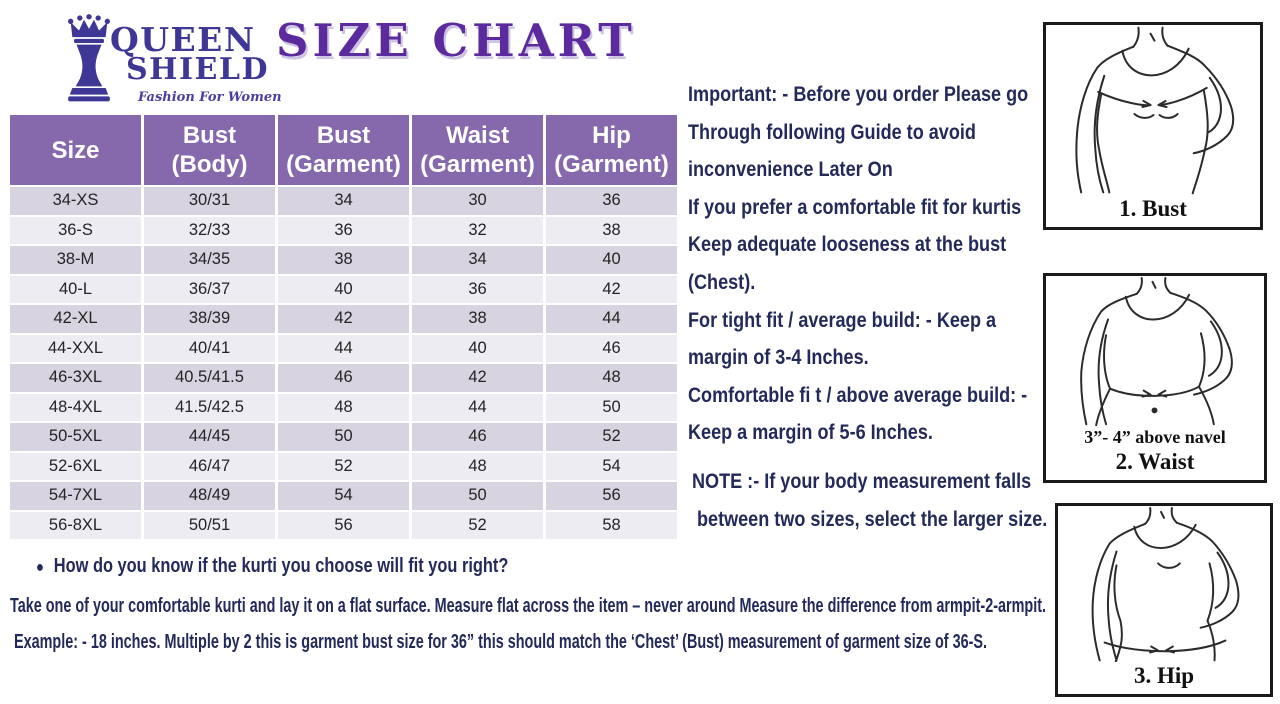 Image resolution: width=1280 pixels, height=704 pixels. Describe the element at coordinates (211, 378) in the screenshot. I see `table-cell: 40.5/41.5` at that location.